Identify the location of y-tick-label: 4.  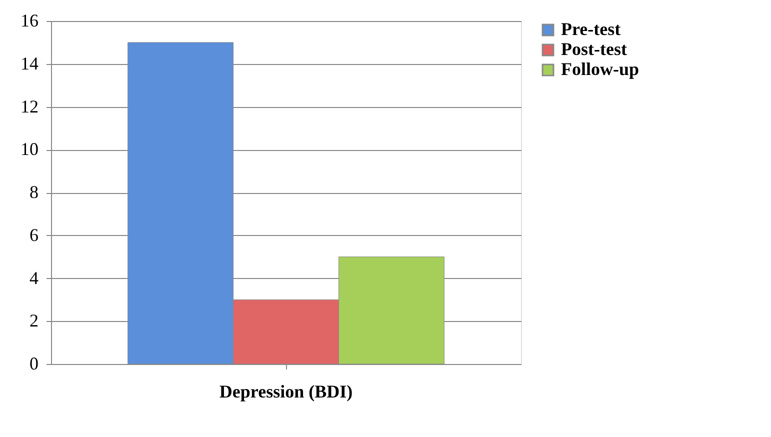
(34, 278).